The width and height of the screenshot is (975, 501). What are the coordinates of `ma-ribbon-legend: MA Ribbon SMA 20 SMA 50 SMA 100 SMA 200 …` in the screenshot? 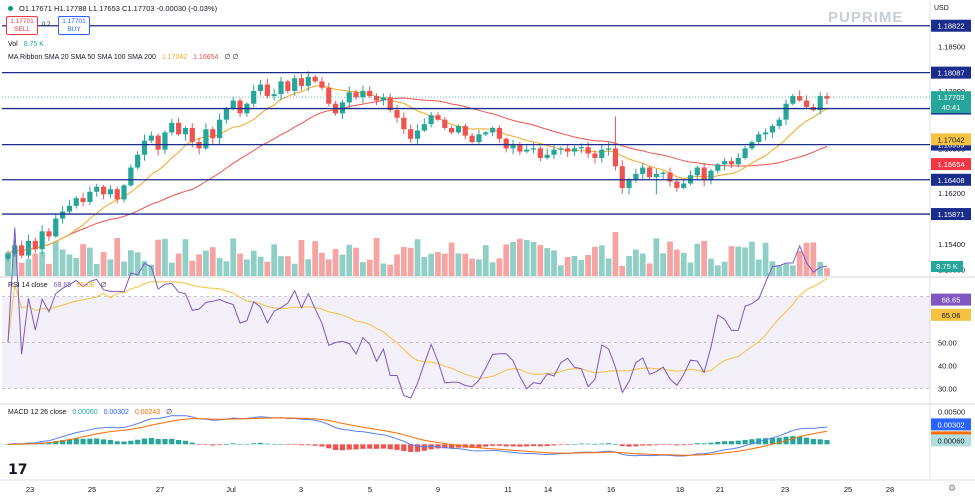 It's located at (123, 57).